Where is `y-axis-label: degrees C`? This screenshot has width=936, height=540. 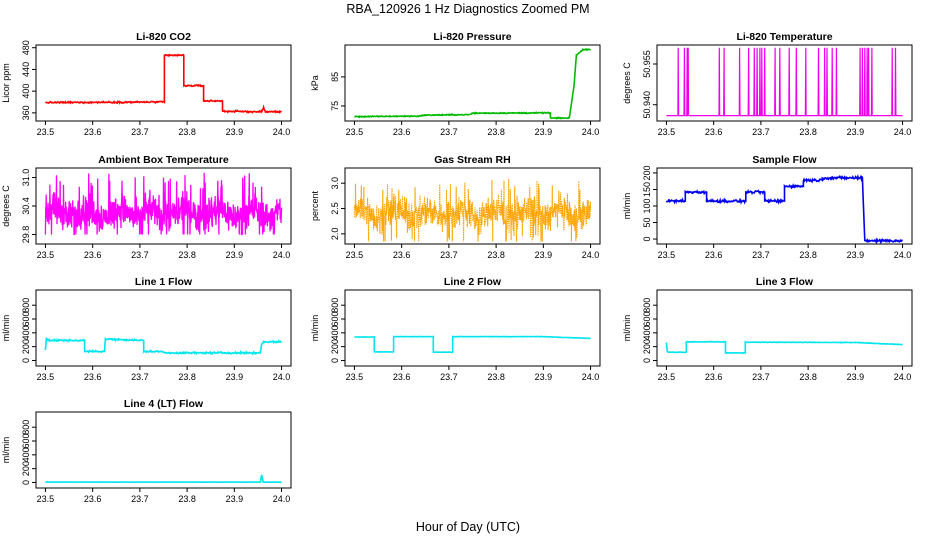
y-axis-label: degrees C is located at coordinates (627, 83).